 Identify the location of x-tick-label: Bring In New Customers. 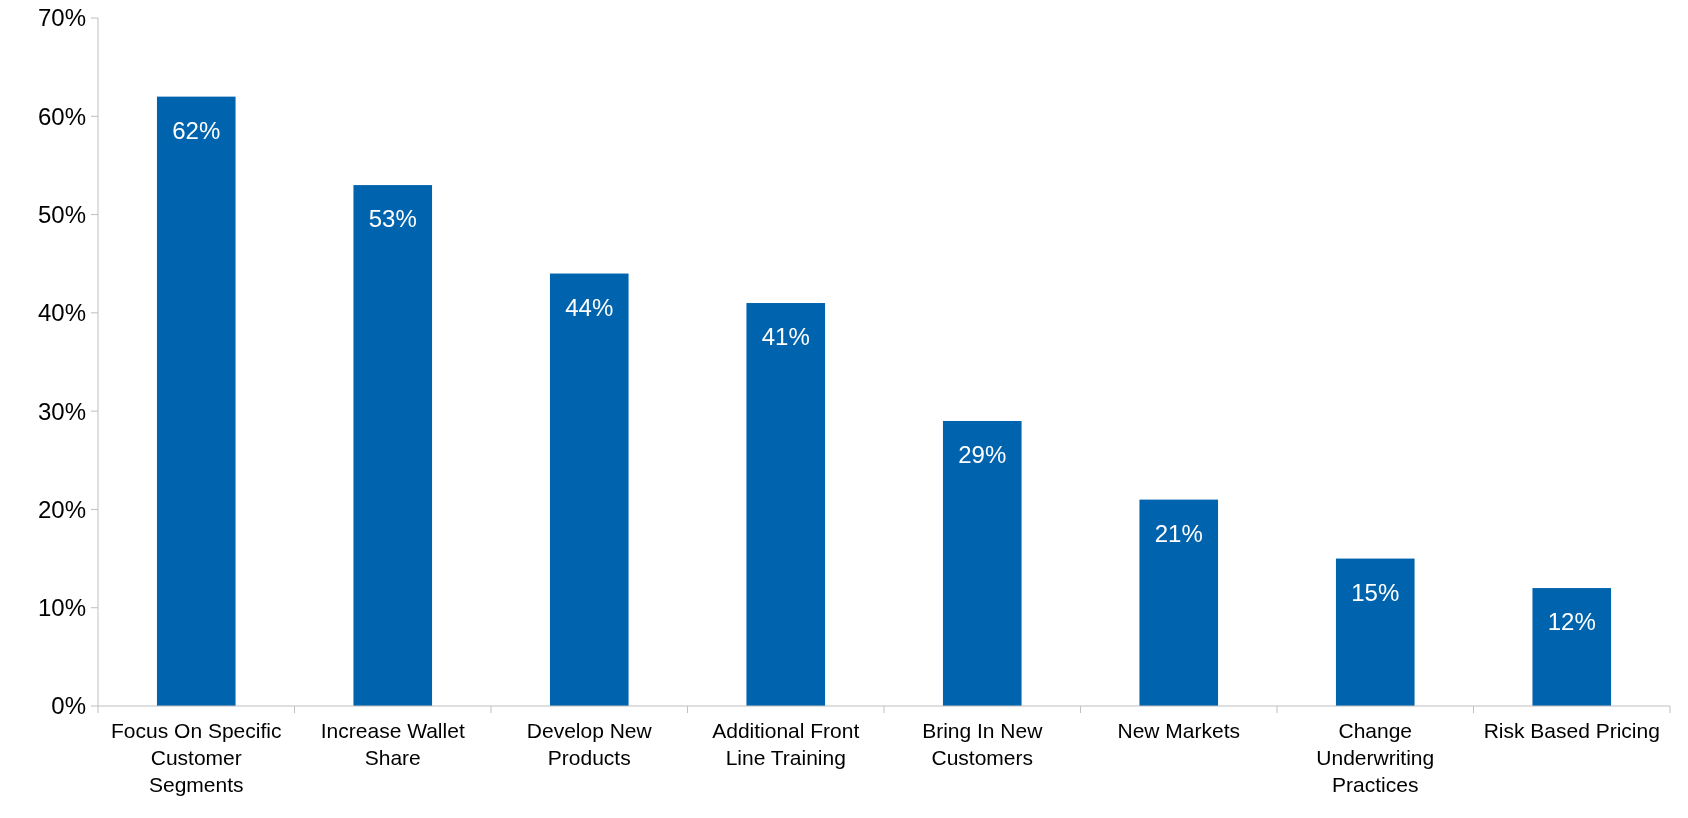
(983, 744).